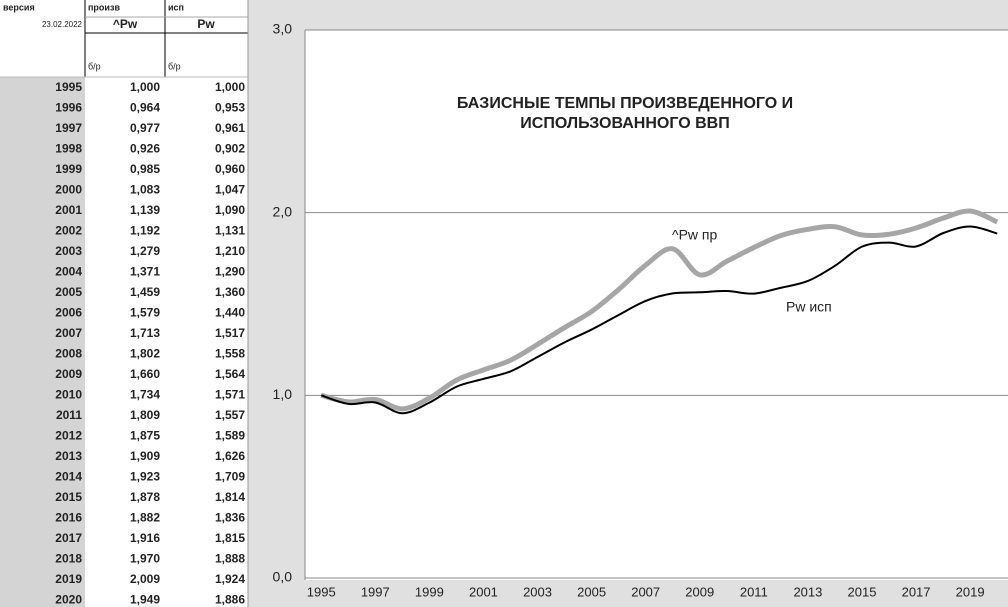  Describe the element at coordinates (145, 415) in the screenshot. I see `table-cell: 1,809` at that location.